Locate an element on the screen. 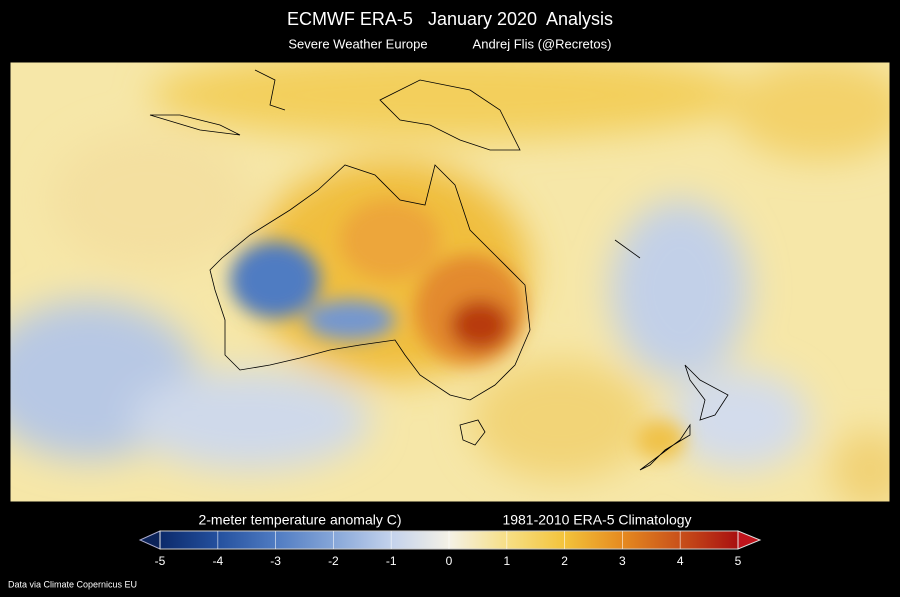 The image size is (900, 597). colorbar-tick-label: -3 is located at coordinates (275, 561).